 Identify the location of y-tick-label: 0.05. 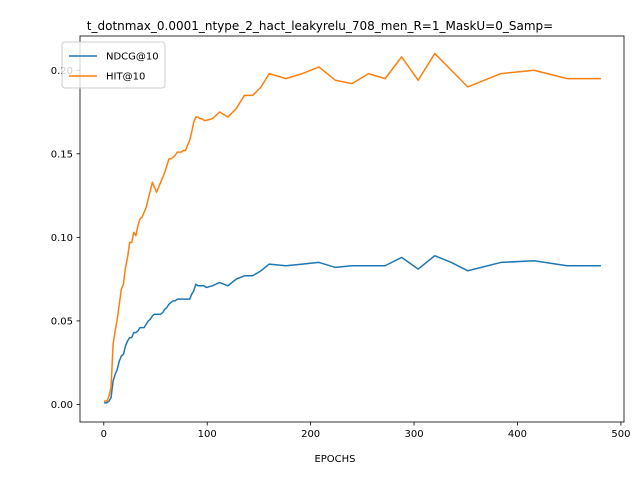
(62, 321).